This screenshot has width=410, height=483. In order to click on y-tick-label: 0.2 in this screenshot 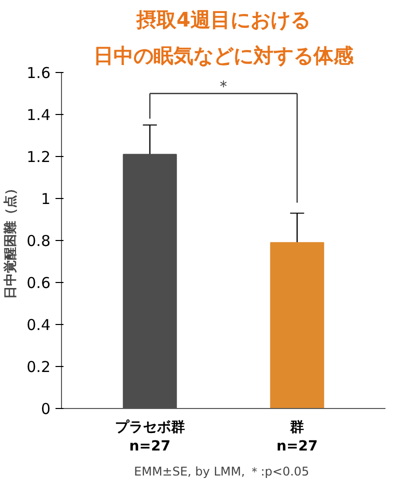, I will do `click(38, 367)`.